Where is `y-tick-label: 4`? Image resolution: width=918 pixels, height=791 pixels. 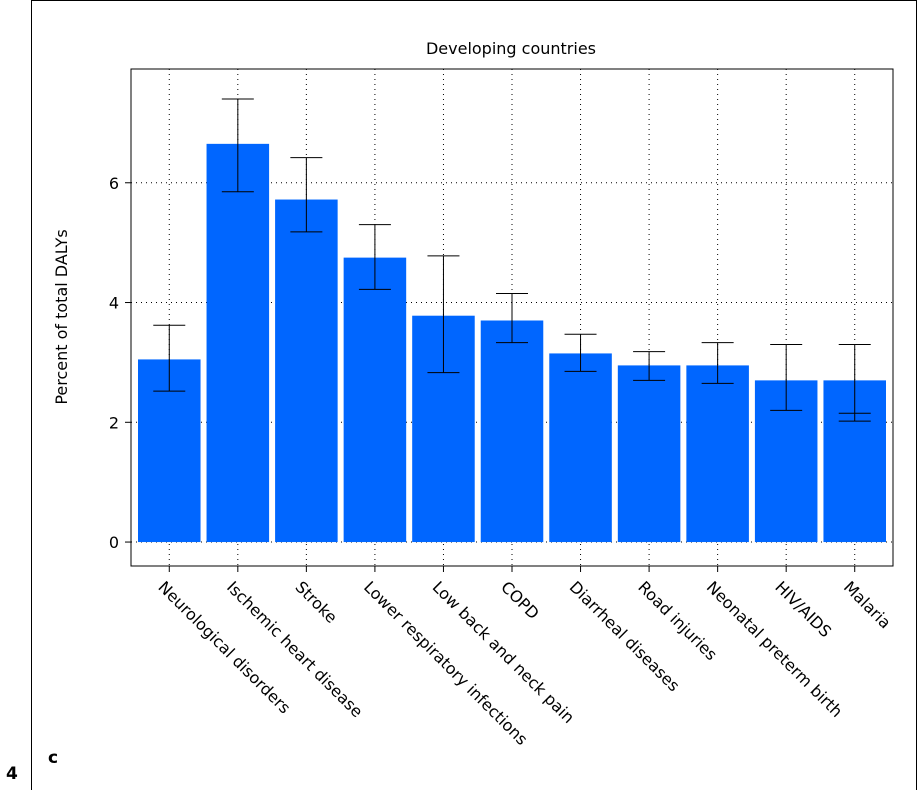 y-tick-label: 4 is located at coordinates (114, 303).